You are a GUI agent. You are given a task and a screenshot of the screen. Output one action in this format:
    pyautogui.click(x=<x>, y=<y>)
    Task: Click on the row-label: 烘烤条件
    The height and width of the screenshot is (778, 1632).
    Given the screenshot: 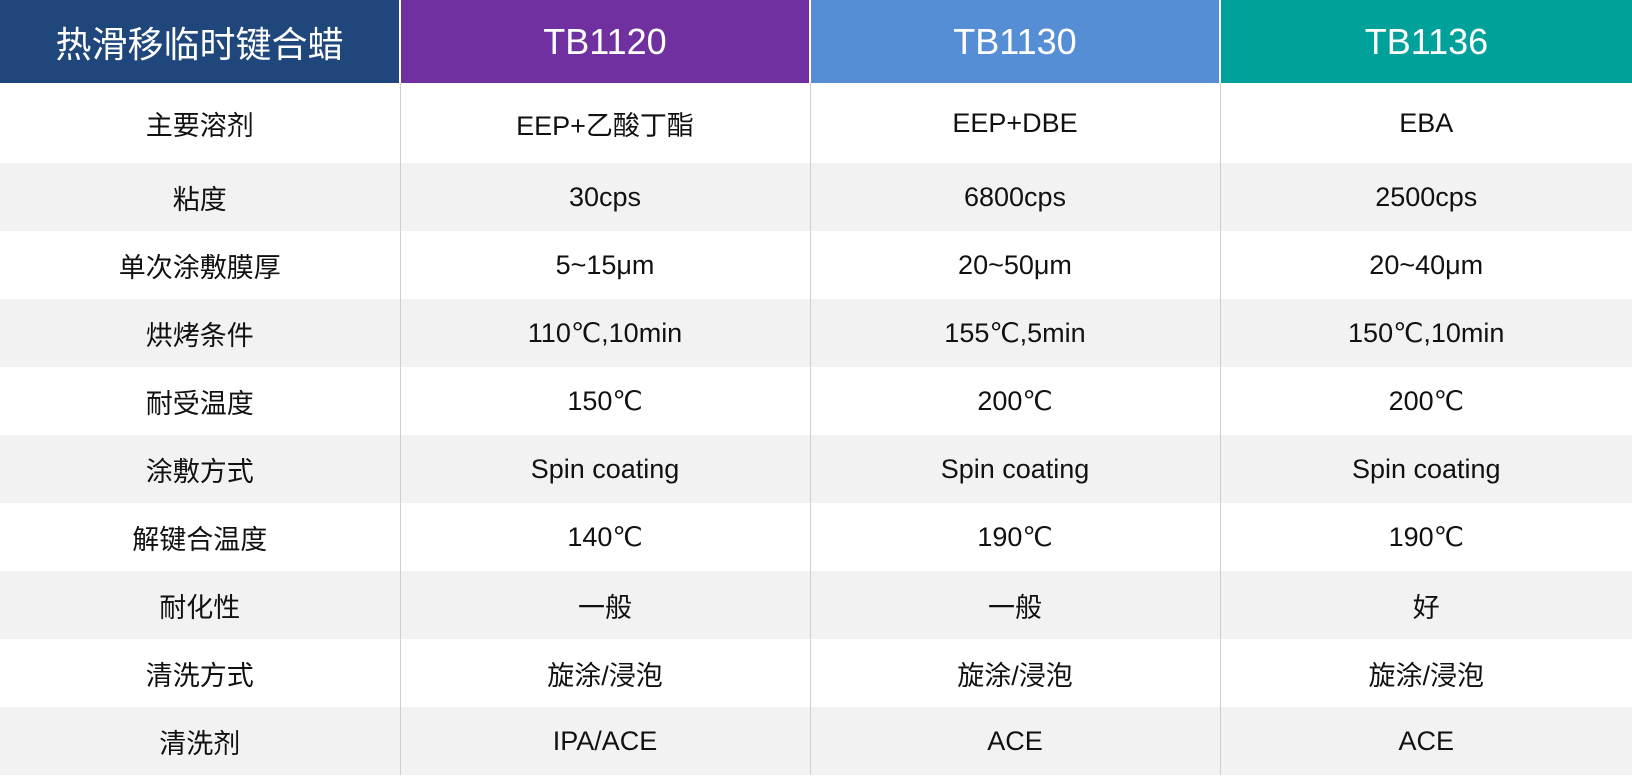 What is the action you would take?
    pyautogui.click(x=200, y=333)
    